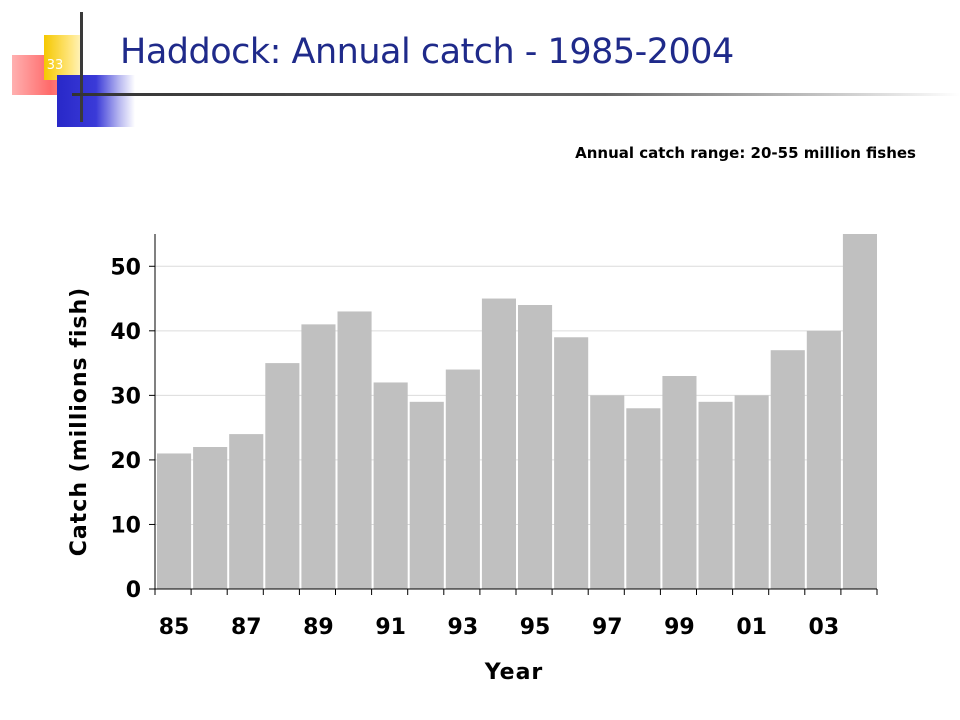  What do you see at coordinates (125, 525) in the screenshot?
I see `y-tick-label: 10` at bounding box center [125, 525].